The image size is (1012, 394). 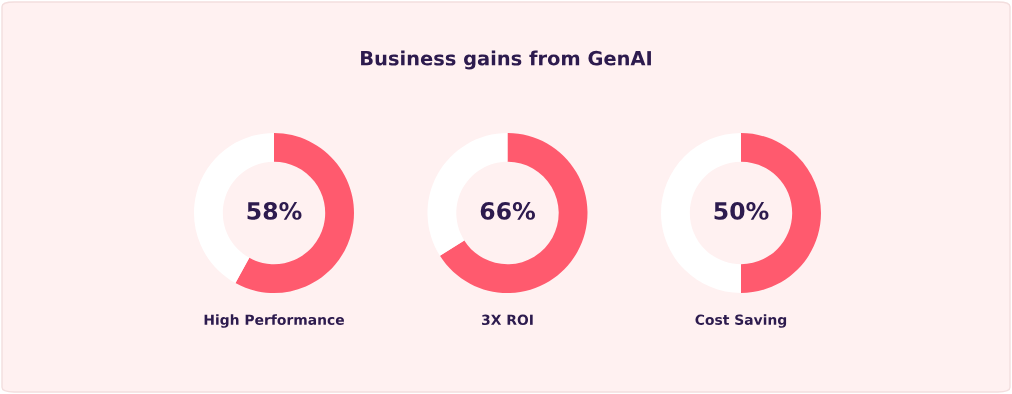 I want to click on text: 58%, so click(x=274, y=210).